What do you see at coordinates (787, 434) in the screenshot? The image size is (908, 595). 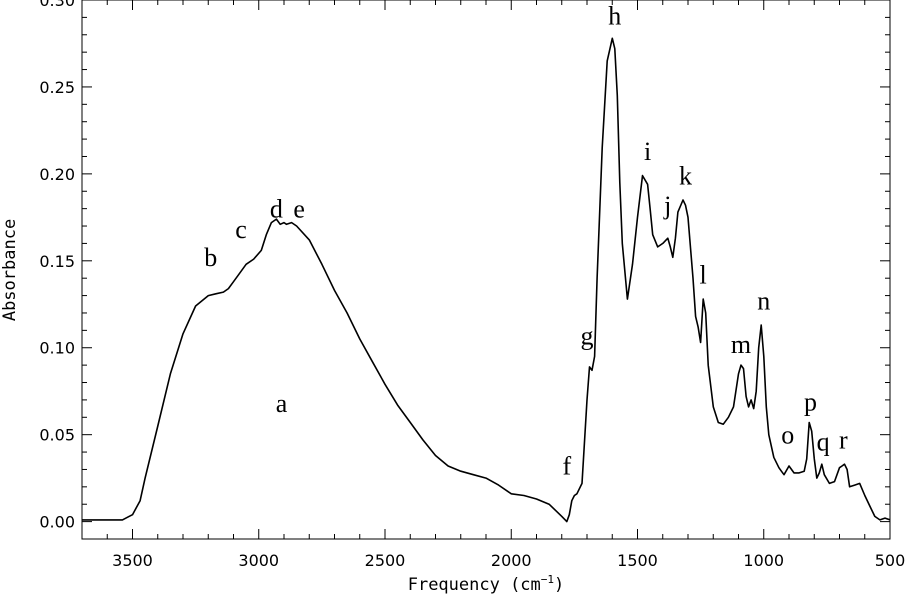 I see `peak-label-o: o` at bounding box center [787, 434].